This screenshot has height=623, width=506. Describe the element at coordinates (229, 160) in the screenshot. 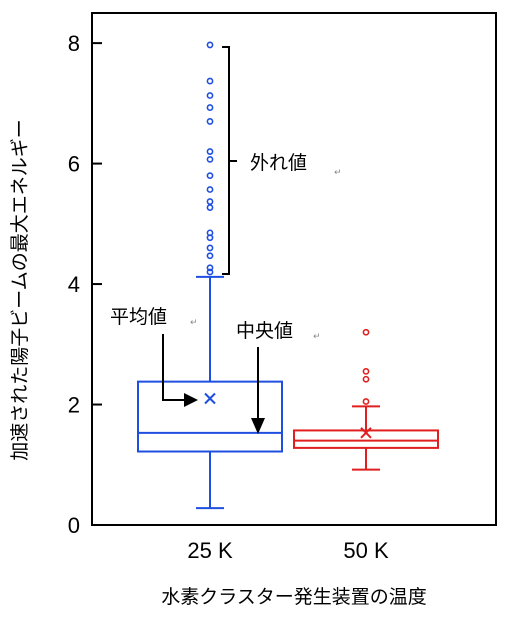

I see `outlier-bracket` at that location.